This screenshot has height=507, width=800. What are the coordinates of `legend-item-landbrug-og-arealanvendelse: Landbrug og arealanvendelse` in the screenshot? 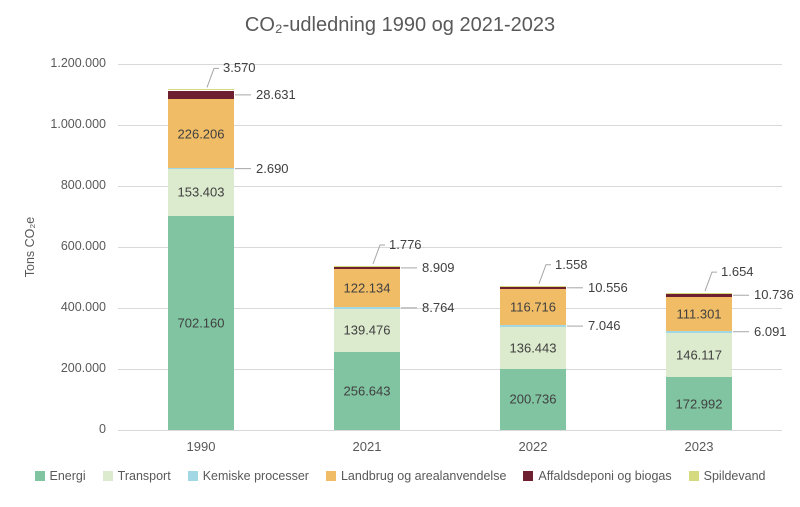 It's located at (416, 476).